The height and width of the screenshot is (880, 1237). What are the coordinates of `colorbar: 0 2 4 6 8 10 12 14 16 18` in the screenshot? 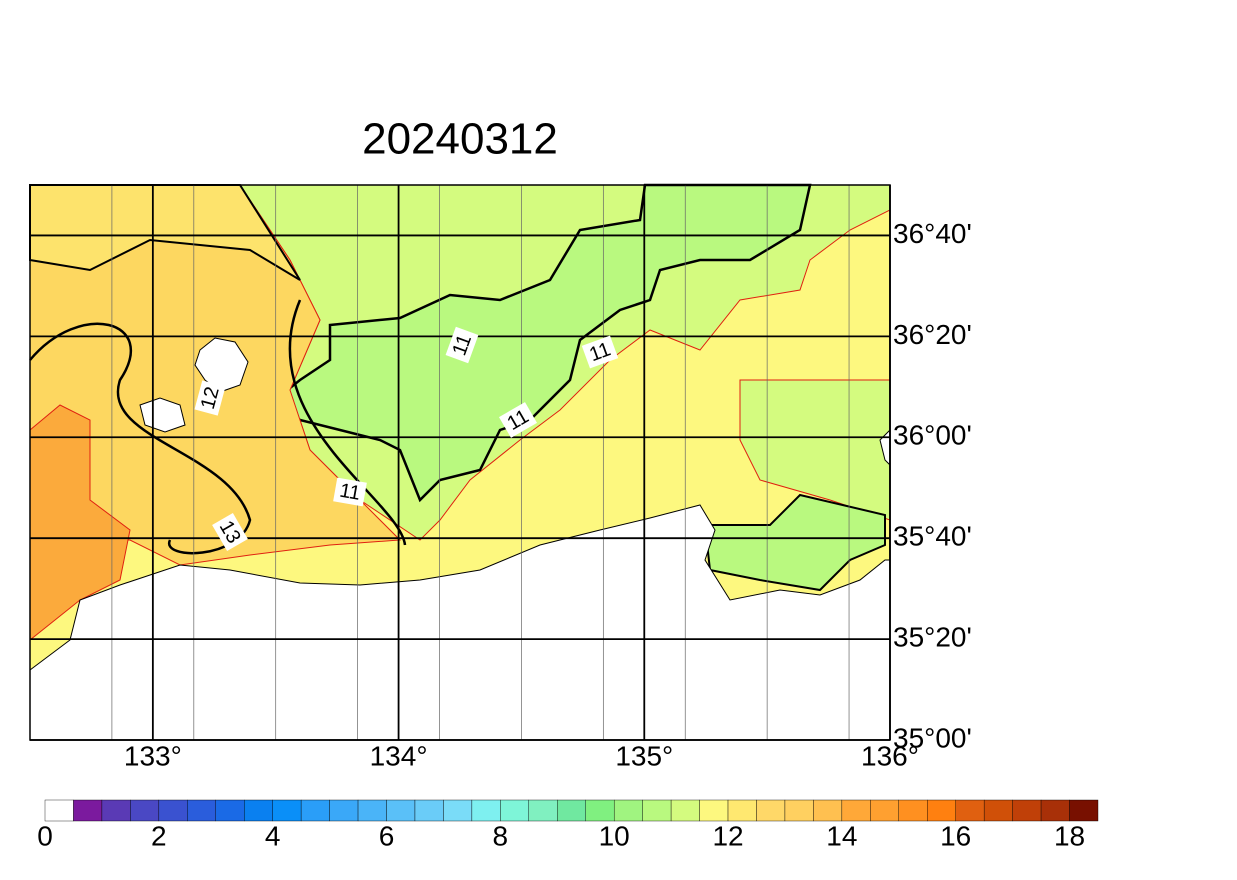 It's located at (568, 825).